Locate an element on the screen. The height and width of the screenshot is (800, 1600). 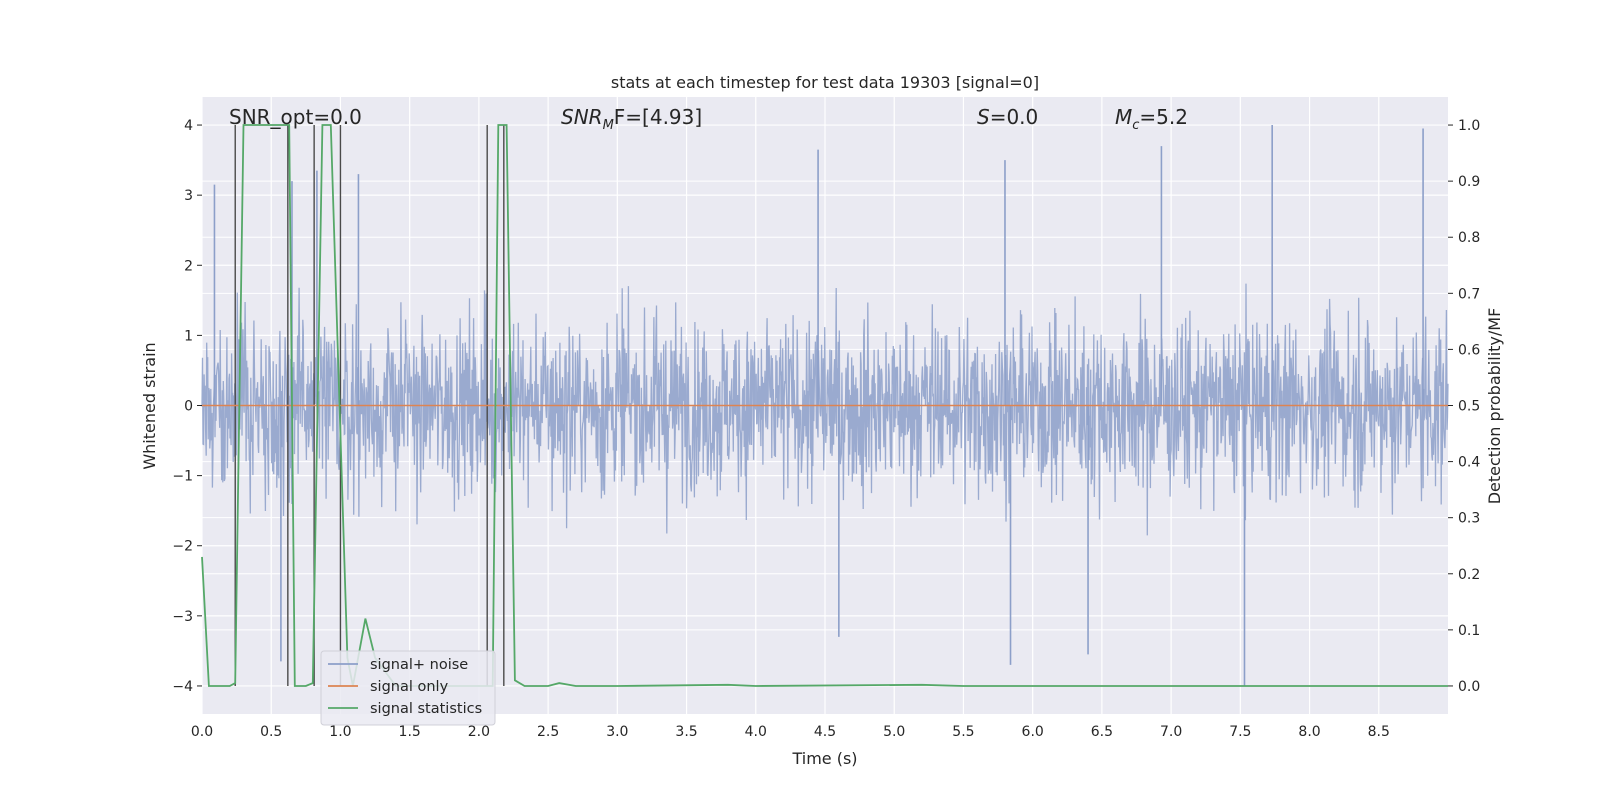
y-tick-label: −3 is located at coordinates (182, 617).